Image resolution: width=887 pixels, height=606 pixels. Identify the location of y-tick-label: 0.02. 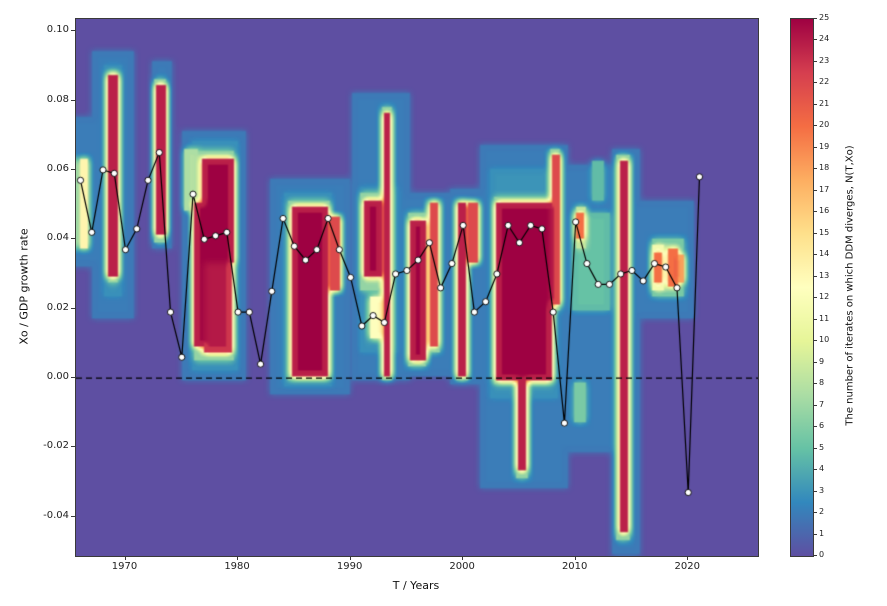
(57, 307).